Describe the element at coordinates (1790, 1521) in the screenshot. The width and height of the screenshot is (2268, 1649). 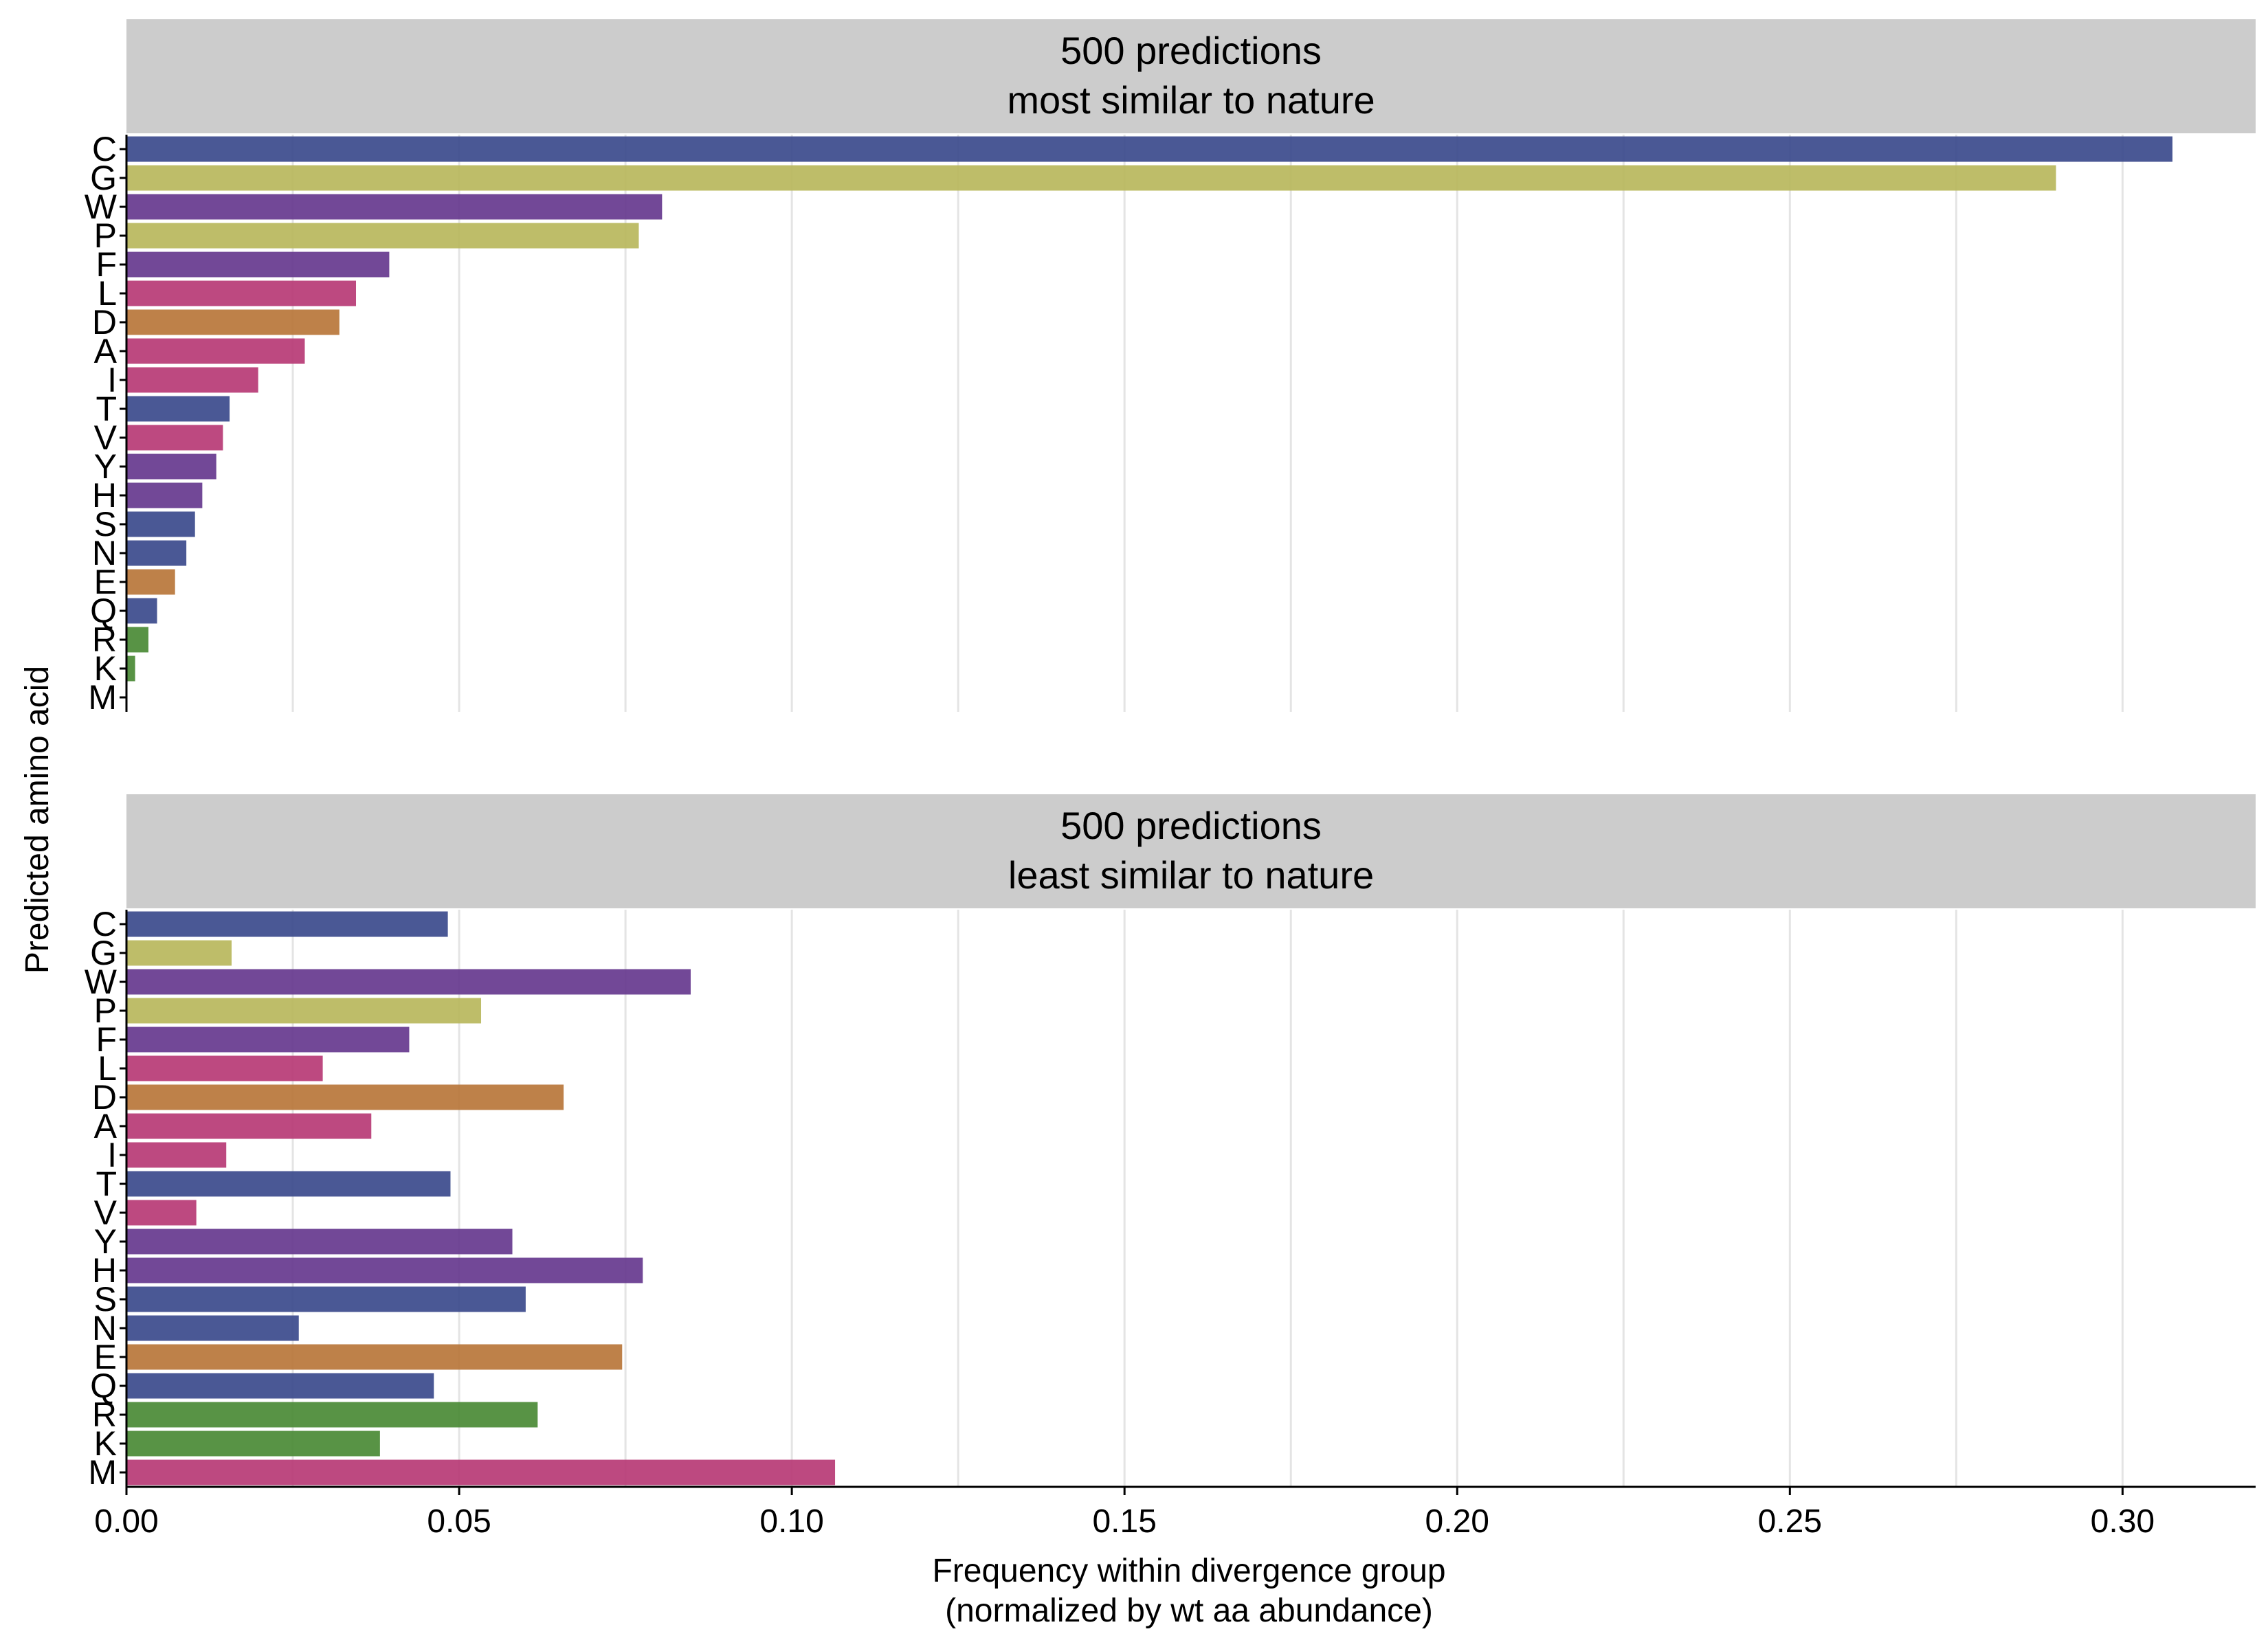
I see `x-tick-label: 0.25` at that location.